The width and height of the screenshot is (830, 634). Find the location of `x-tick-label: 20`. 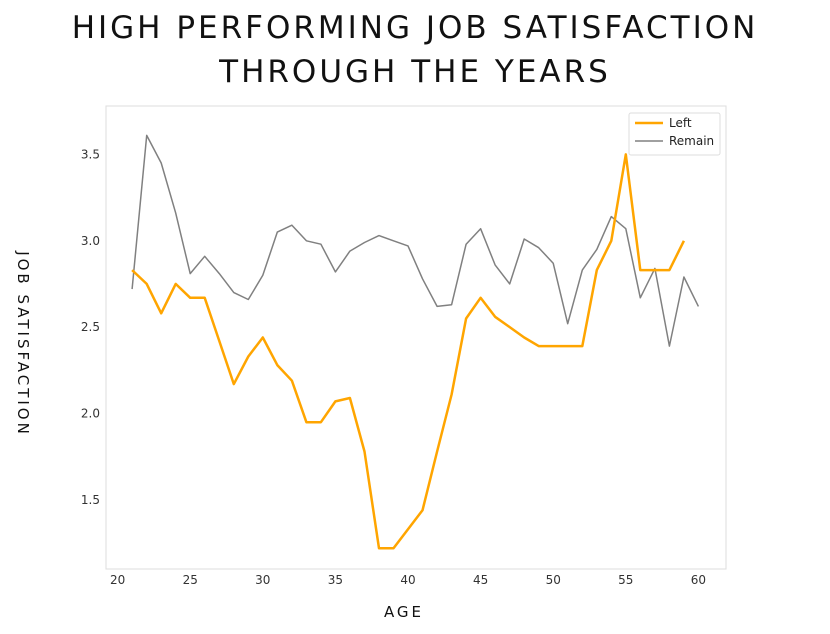

x-tick-label: 20 is located at coordinates (117, 580).